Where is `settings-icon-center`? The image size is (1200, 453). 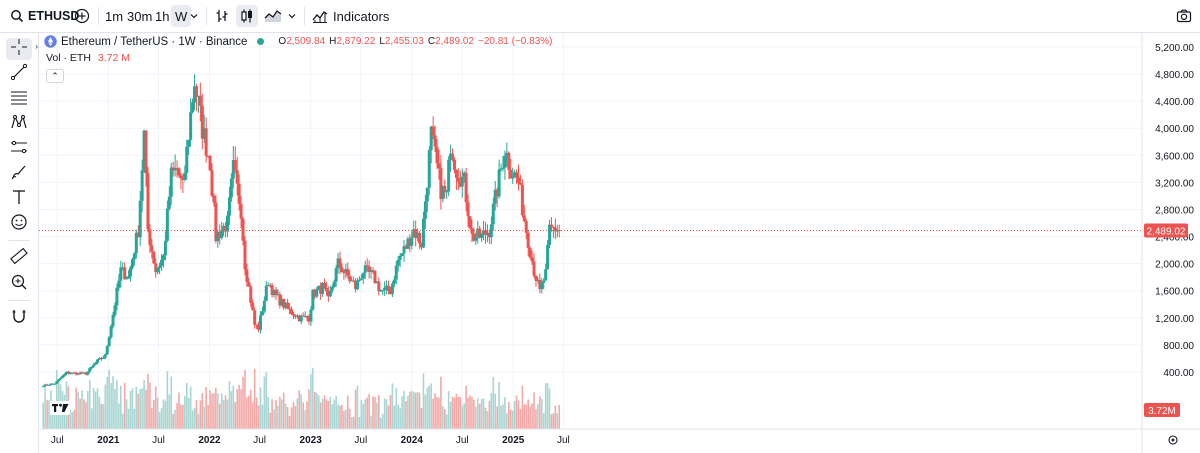 settings-icon-center is located at coordinates (1173, 440).